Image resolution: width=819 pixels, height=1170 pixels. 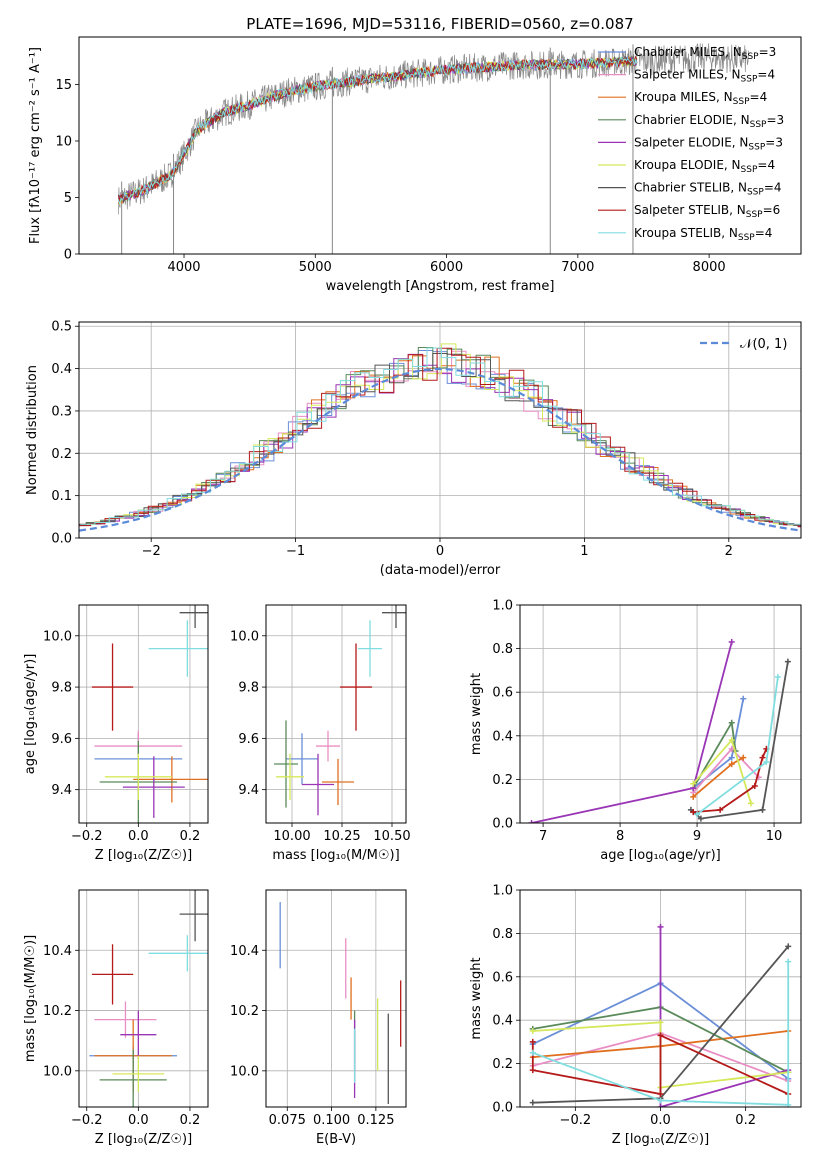 What do you see at coordinates (543, 836) in the screenshot?
I see `x-tick-label: 7` at bounding box center [543, 836].